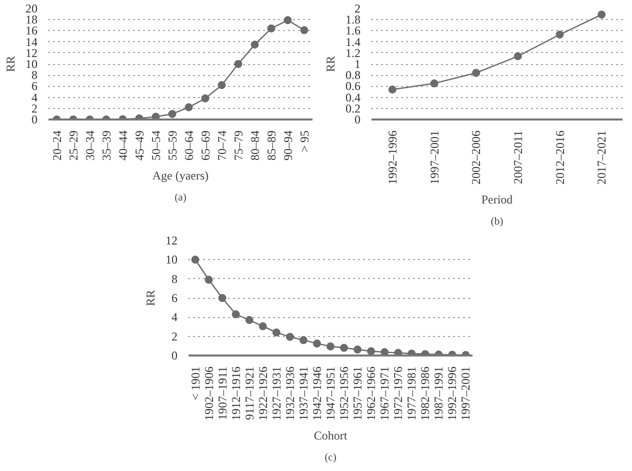 The width and height of the screenshot is (632, 471). What do you see at coordinates (175, 279) in the screenshot?
I see `y-tick-label: 8` at bounding box center [175, 279].